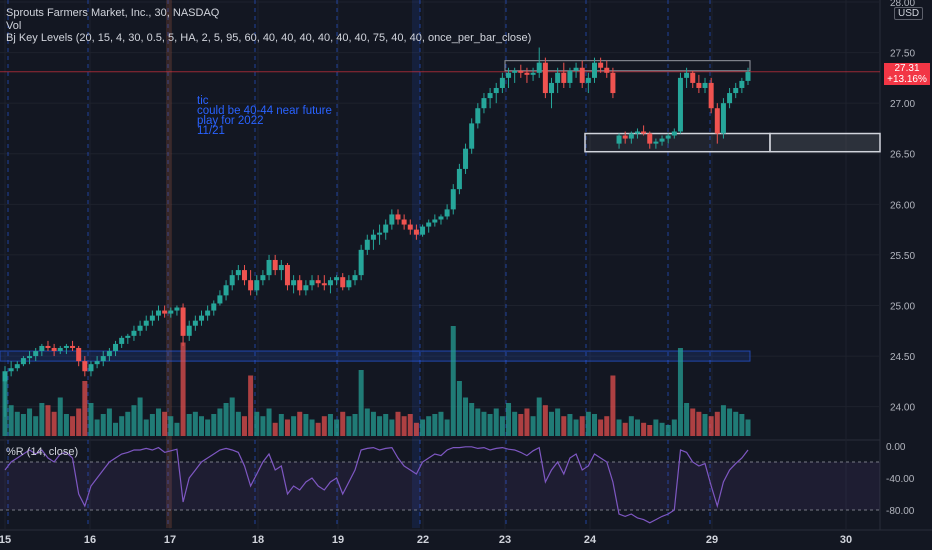  I want to click on support-zone-low, so click(375, 356).